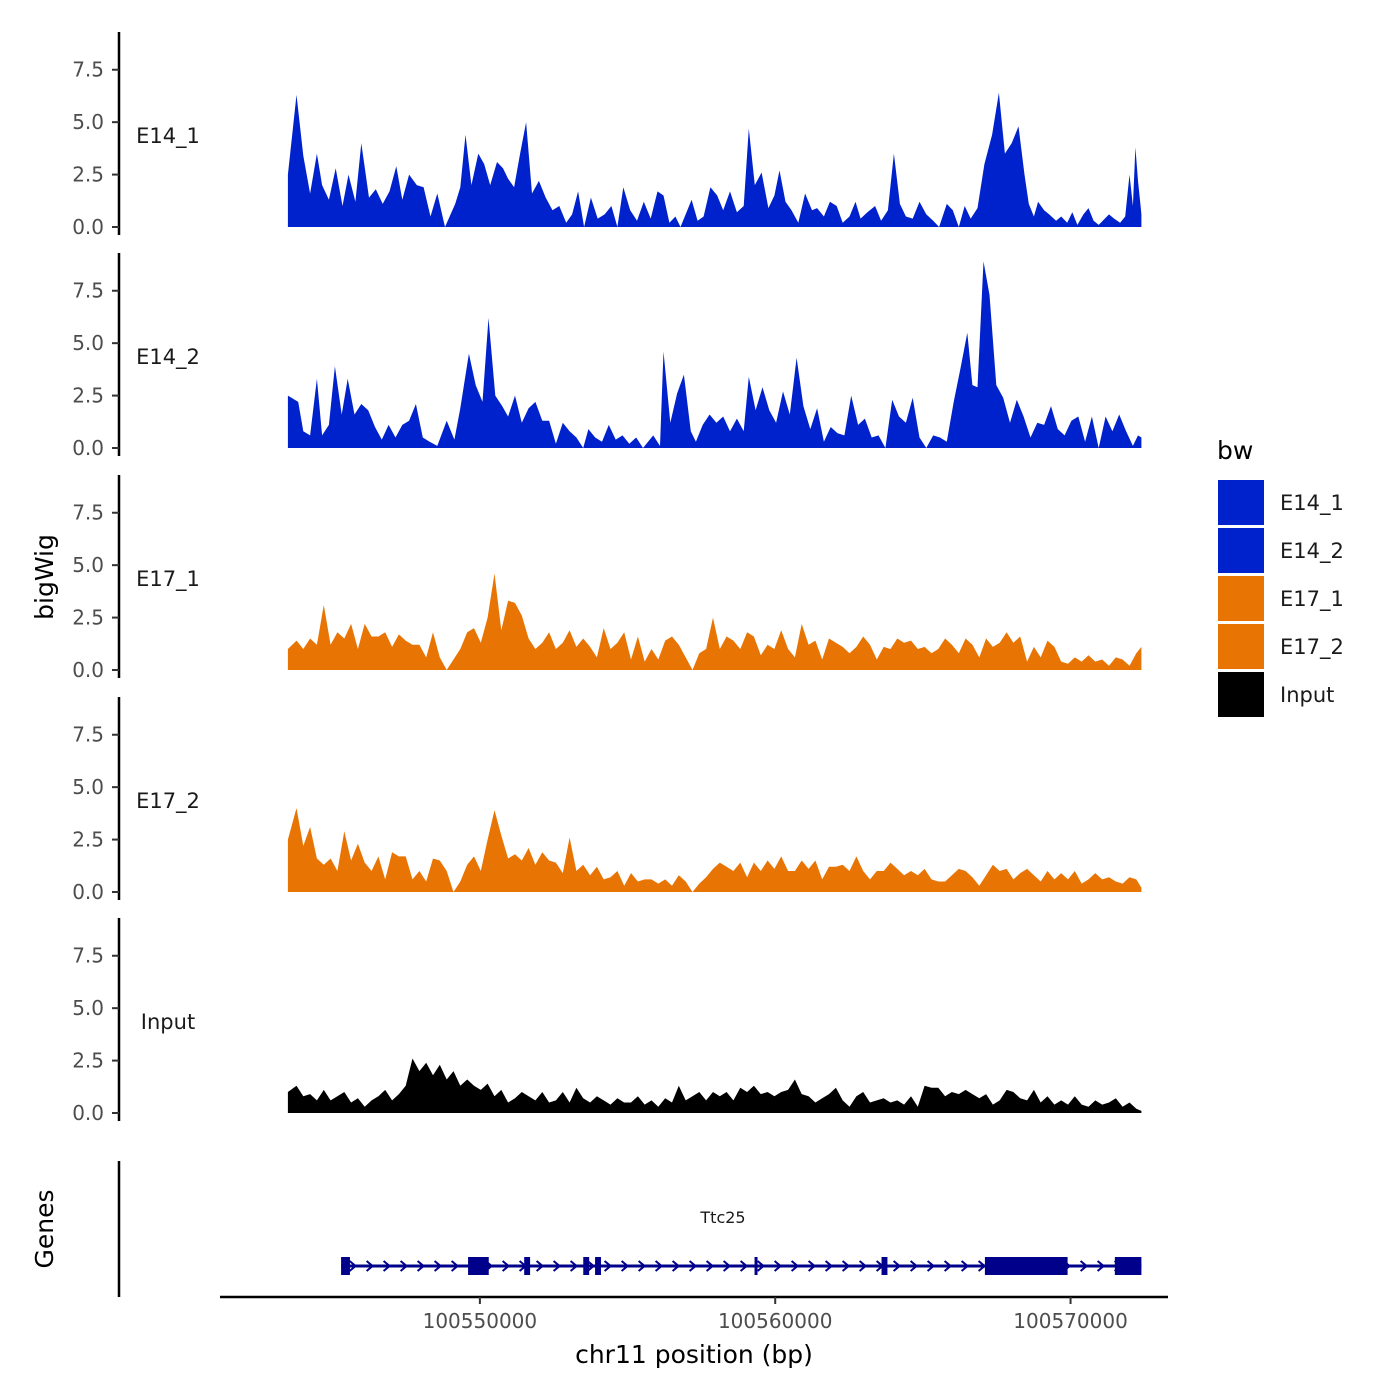  Describe the element at coordinates (775, 1321) in the screenshot. I see `x-tick-label: 100560000` at that location.